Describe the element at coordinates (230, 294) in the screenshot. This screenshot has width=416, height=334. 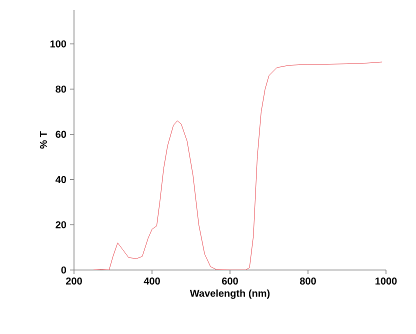
I see `x-axis-title: Wavelength (nm)` at that location.